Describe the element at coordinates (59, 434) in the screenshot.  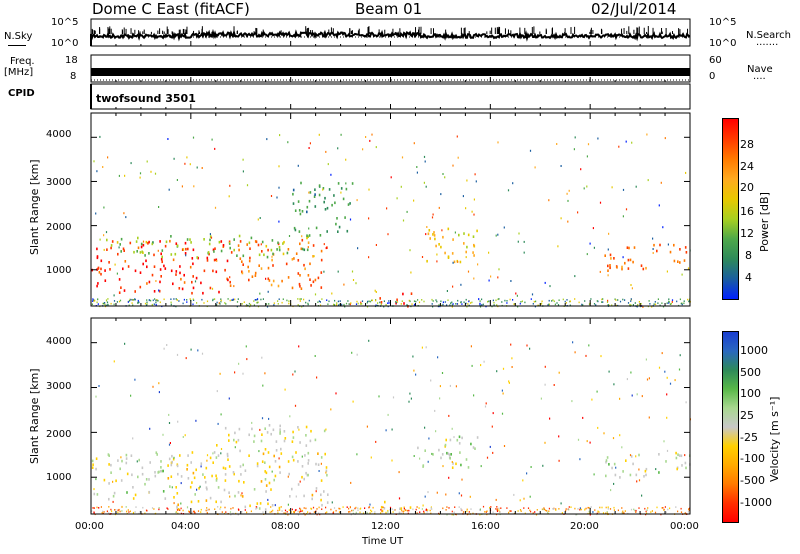
I see `velocity-ytick: 2000` at that location.